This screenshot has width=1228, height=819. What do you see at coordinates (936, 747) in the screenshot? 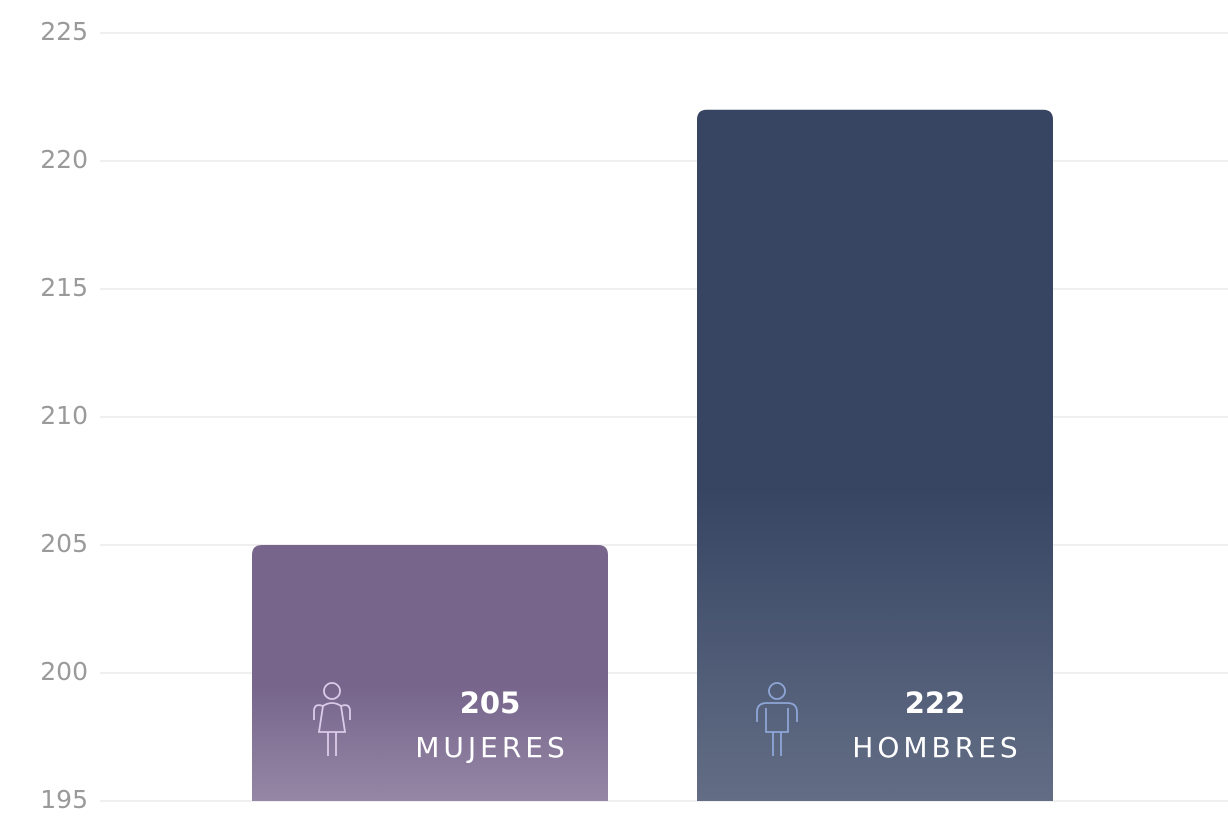
I see `category-label: HOMBRES` at bounding box center [936, 747].